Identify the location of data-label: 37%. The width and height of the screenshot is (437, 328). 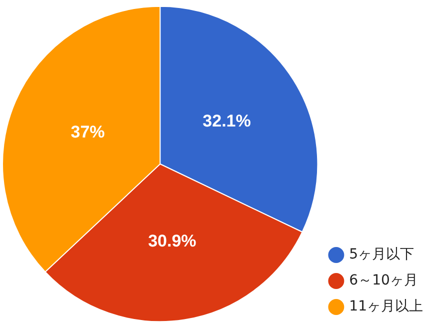
(87, 132).